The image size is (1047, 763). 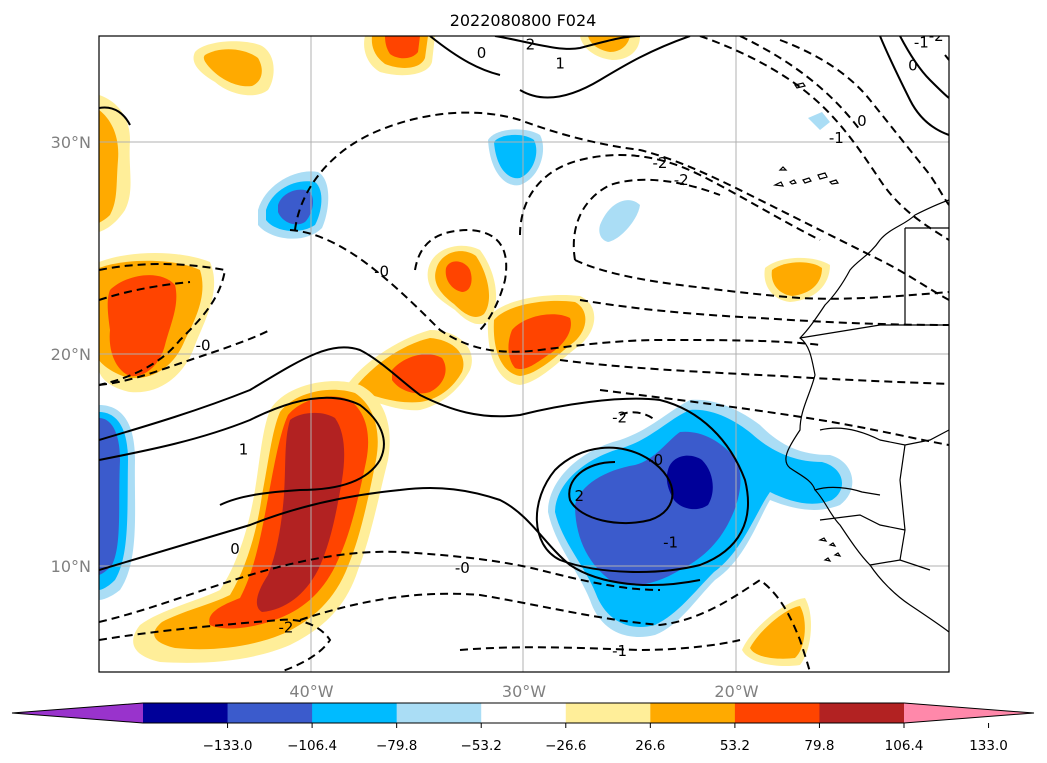 I want to click on colorbar-tick-label: −106.4, so click(x=312, y=746).